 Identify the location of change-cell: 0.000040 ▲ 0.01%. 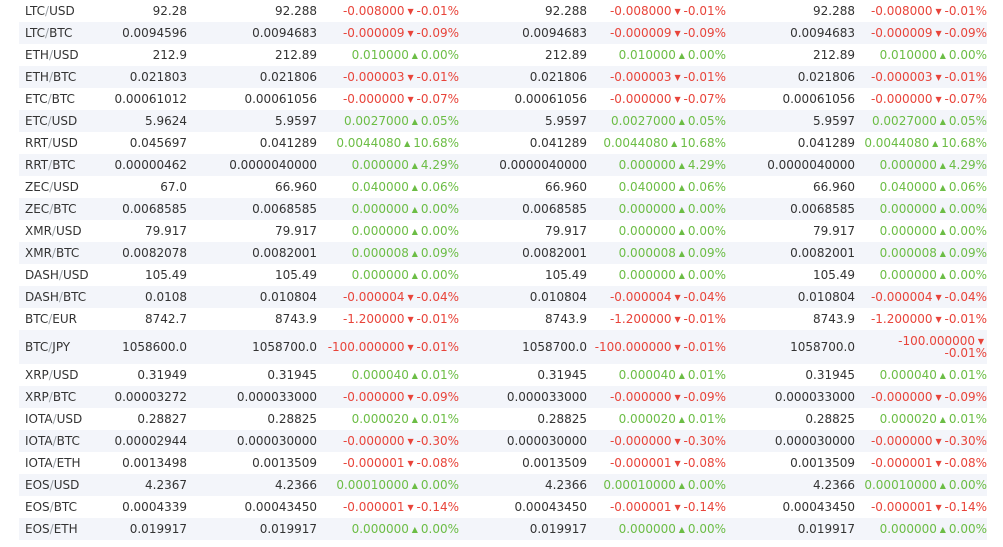
(656, 375).